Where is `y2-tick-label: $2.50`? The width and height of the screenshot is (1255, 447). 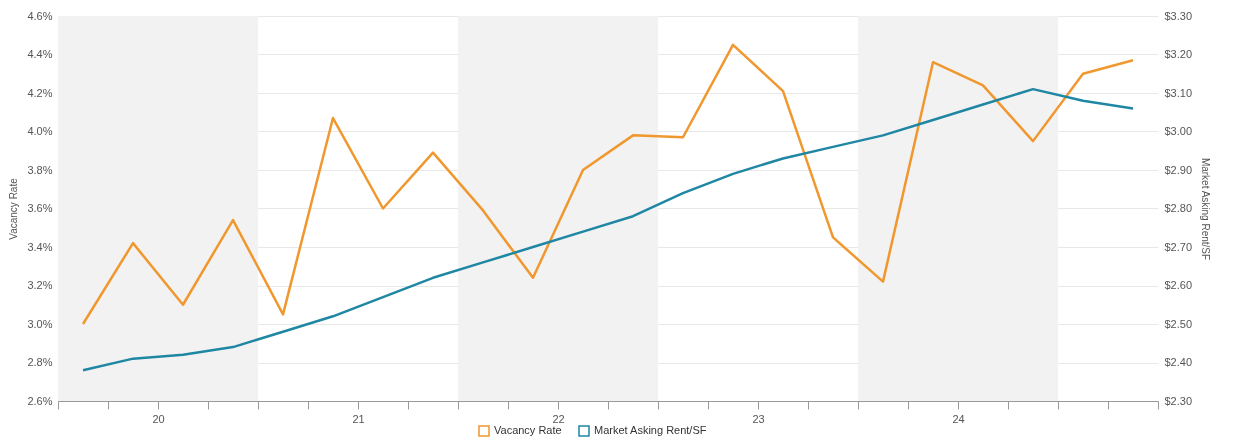
y2-tick-label: $2.50 is located at coordinates (1178, 323).